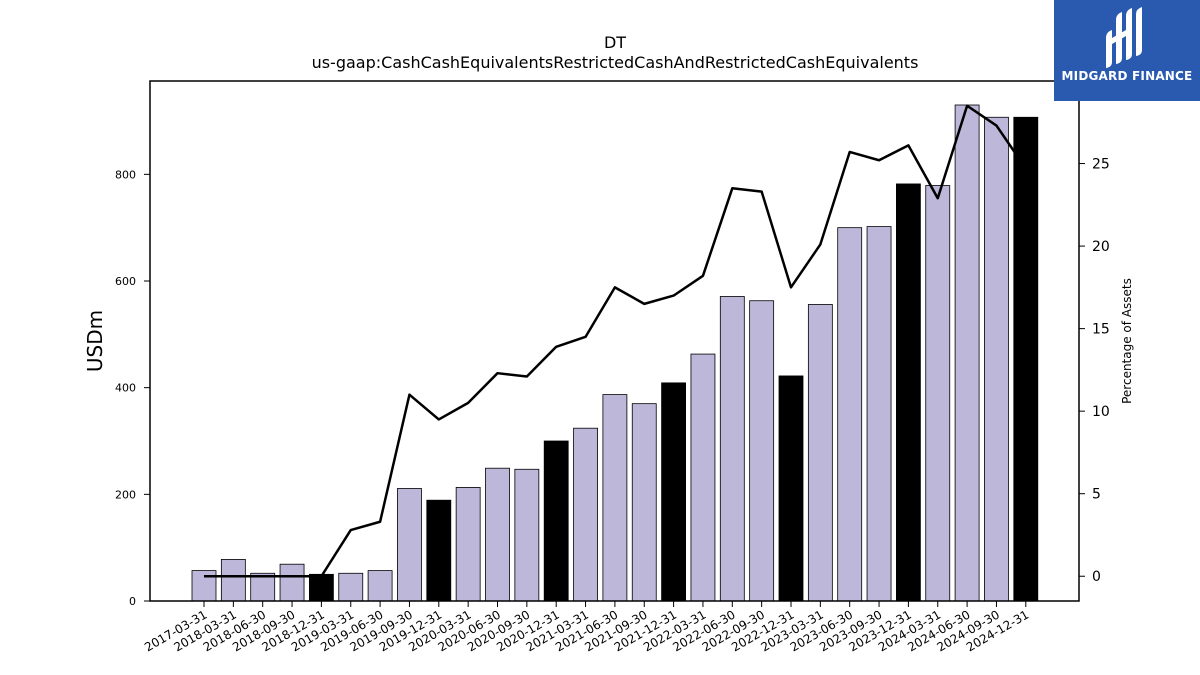  I want to click on chart-title: DT, so click(615, 42).